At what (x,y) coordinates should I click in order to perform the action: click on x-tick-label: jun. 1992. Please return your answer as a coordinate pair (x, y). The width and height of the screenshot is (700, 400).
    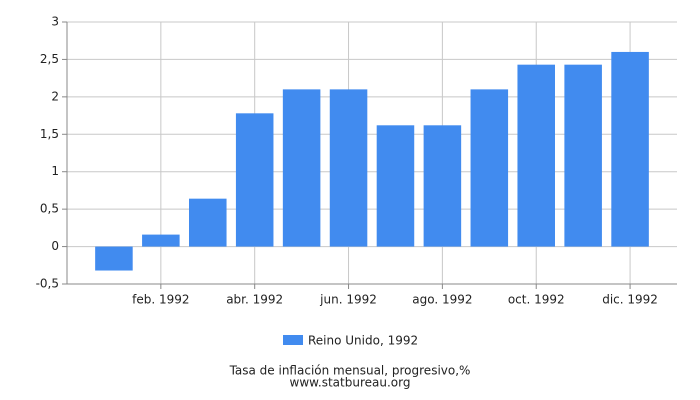
    Looking at the image, I should click on (348, 300).